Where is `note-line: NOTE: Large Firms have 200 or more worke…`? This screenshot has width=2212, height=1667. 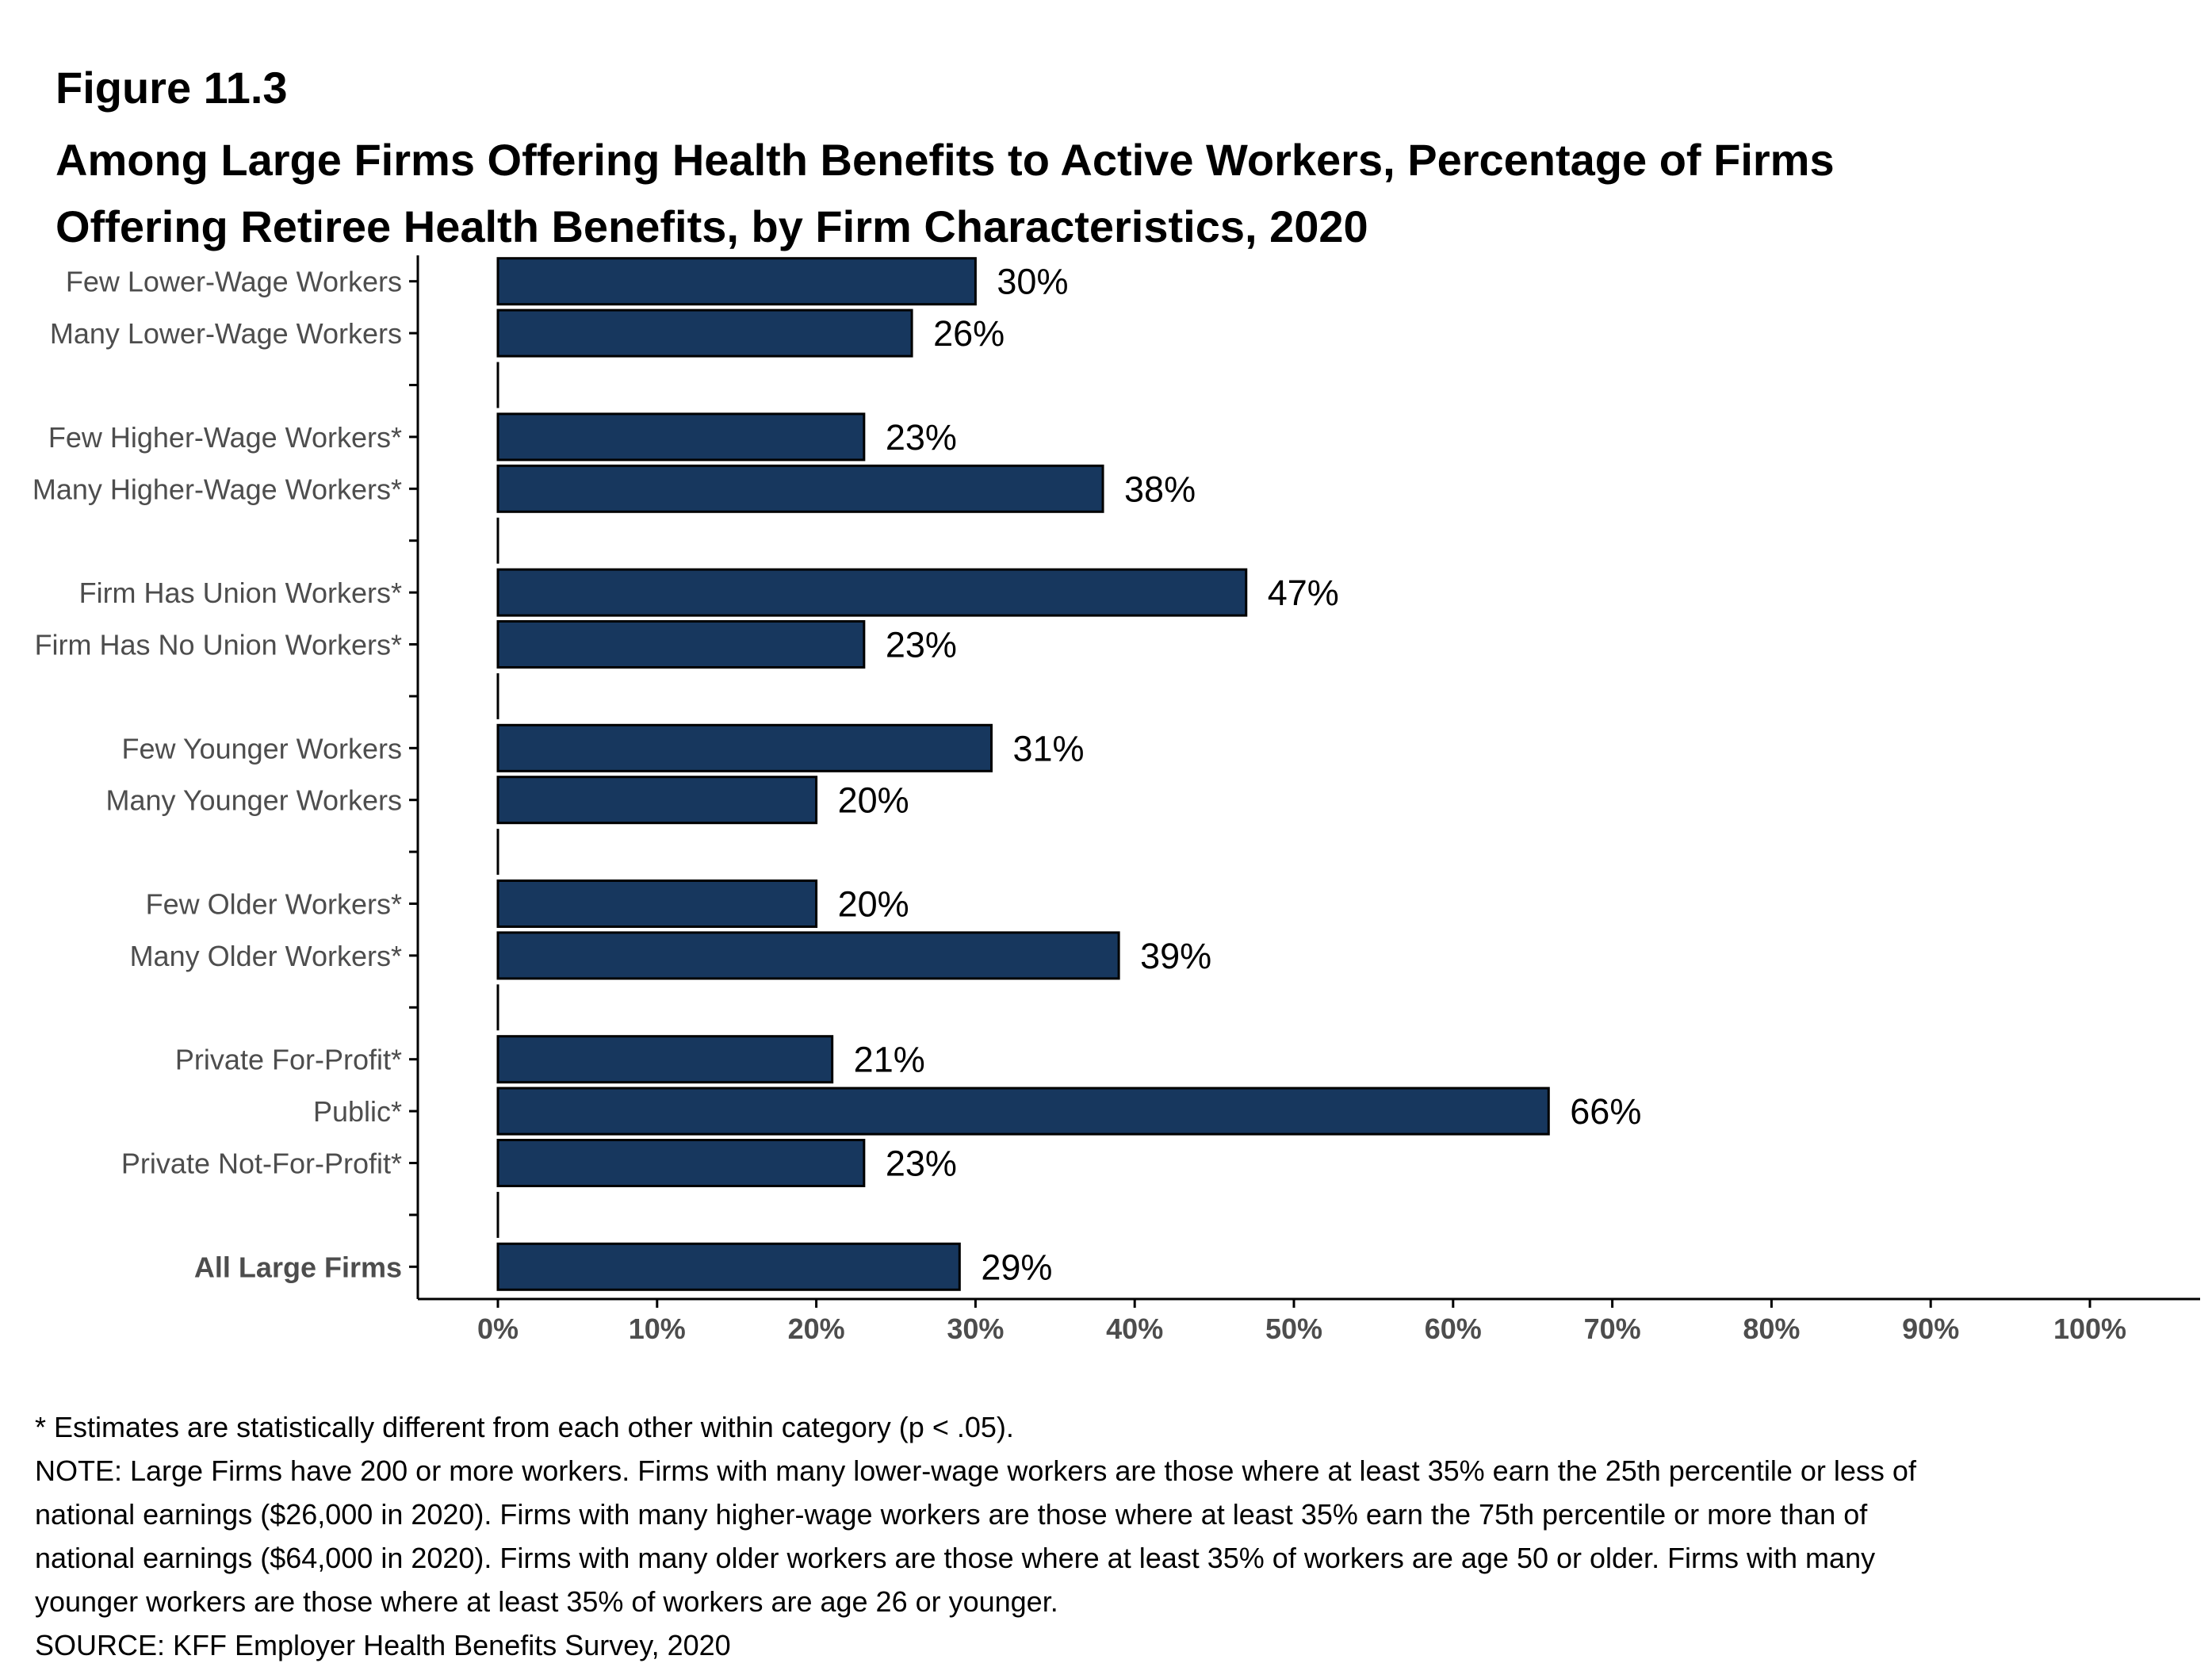
note-line: NOTE: Large Firms have 200 or more worke… is located at coordinates (976, 1470).